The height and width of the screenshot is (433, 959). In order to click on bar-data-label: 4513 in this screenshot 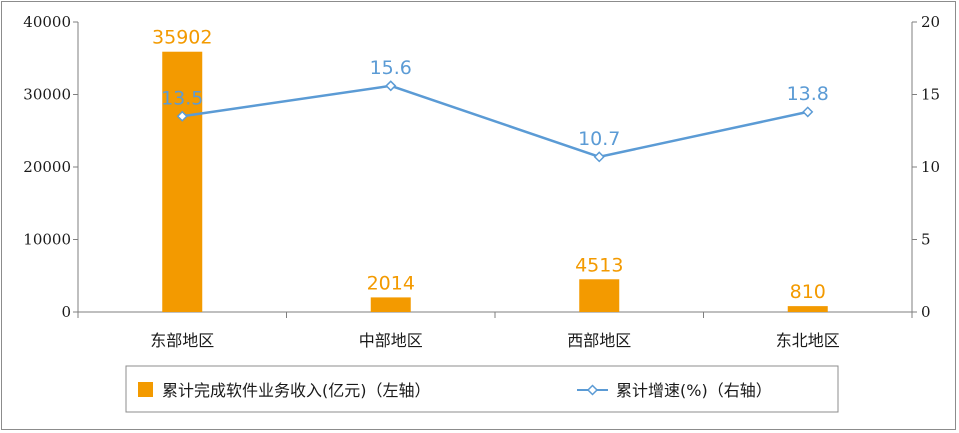, I will do `click(599, 265)`.